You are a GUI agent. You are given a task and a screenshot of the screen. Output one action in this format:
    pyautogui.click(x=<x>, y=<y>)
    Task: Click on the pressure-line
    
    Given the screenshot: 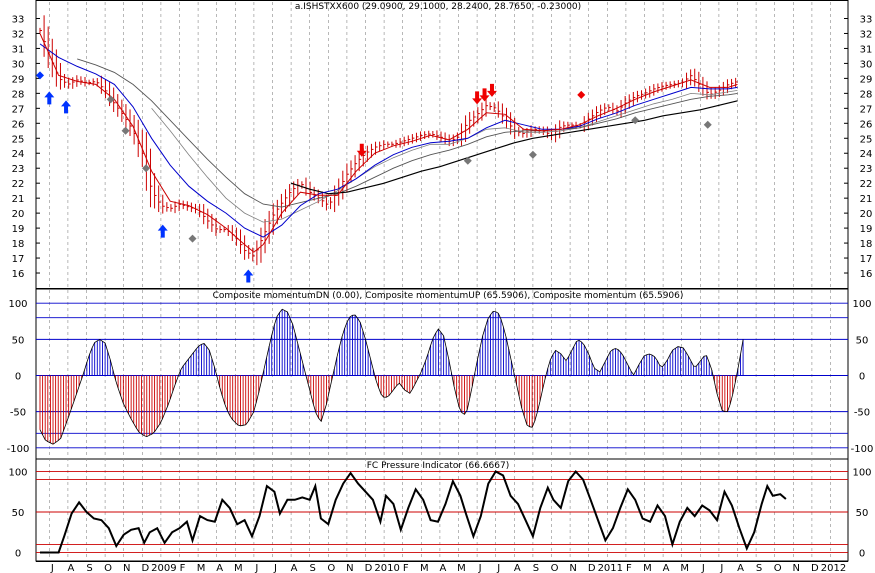 What is the action you would take?
    pyautogui.click(x=413, y=511)
    